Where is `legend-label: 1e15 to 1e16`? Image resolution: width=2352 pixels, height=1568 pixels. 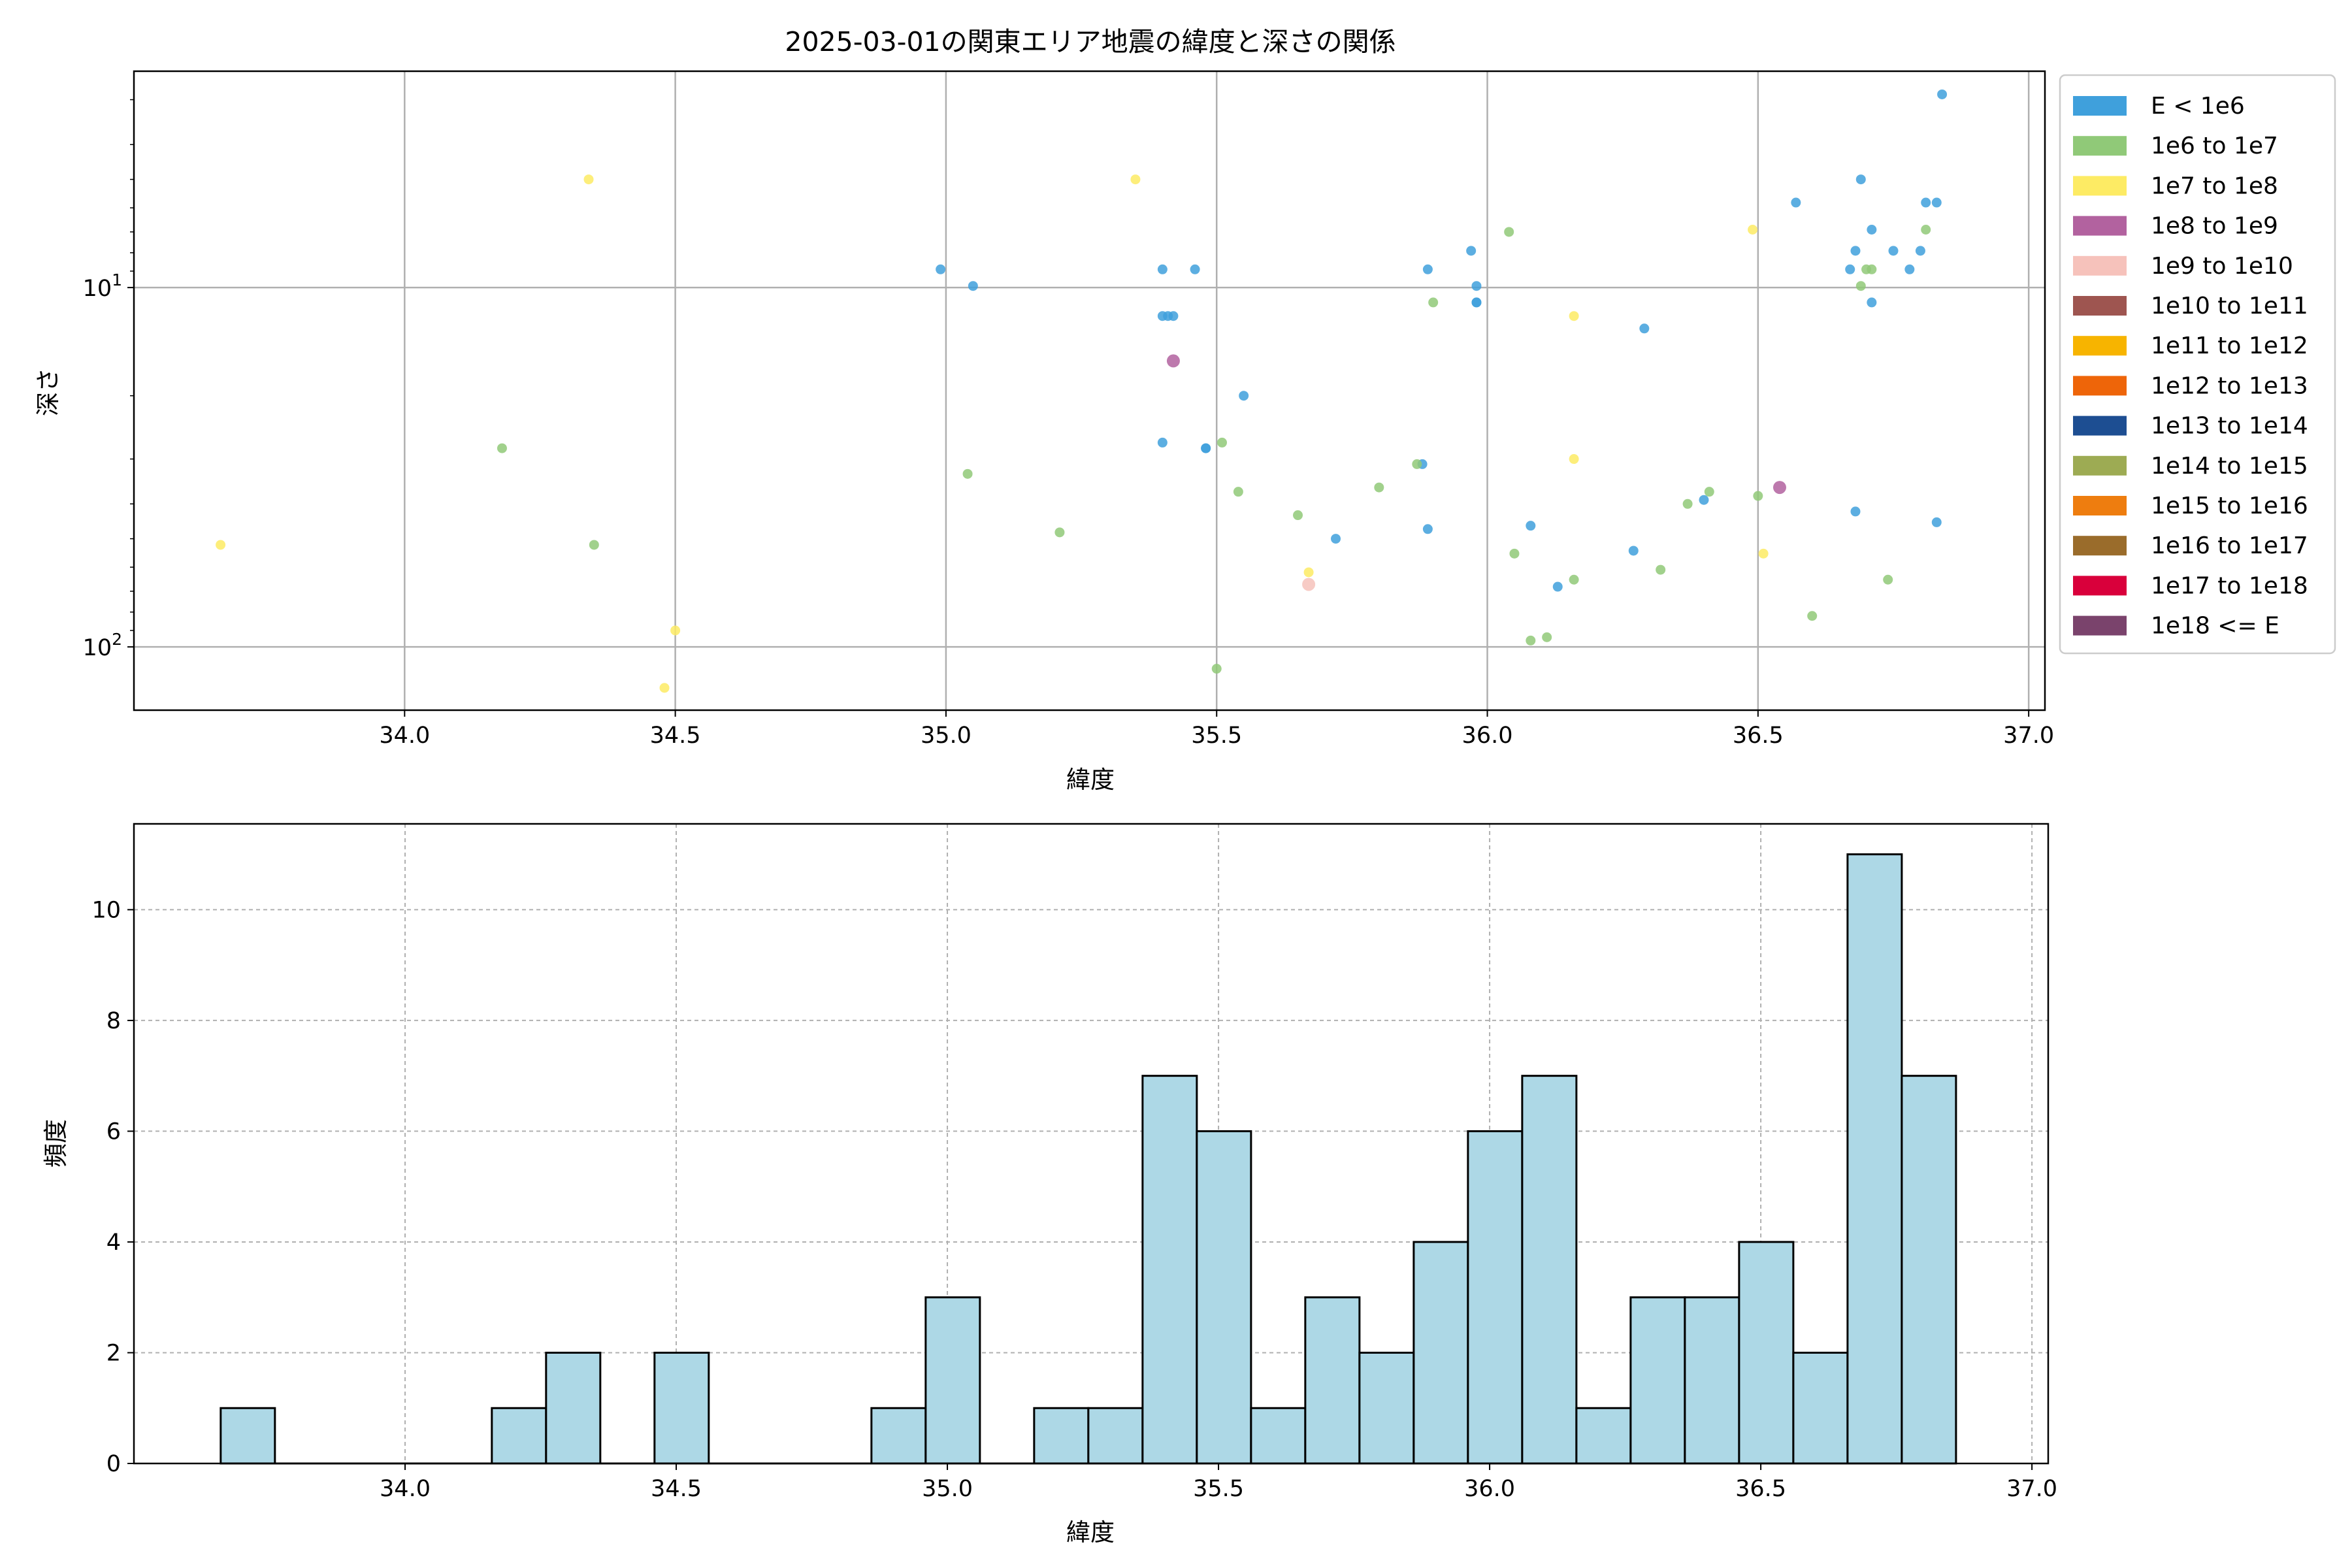 legend-label: 1e15 to 1e16 is located at coordinates (2229, 506).